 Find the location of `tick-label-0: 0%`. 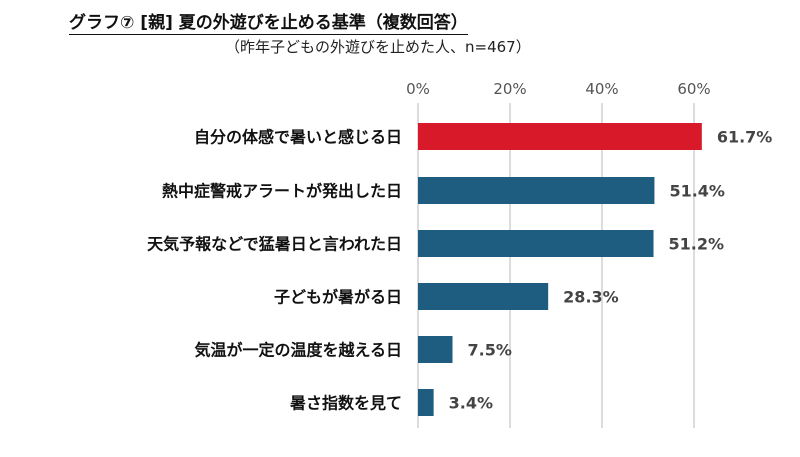

tick-label-0: 0% is located at coordinates (418, 89).